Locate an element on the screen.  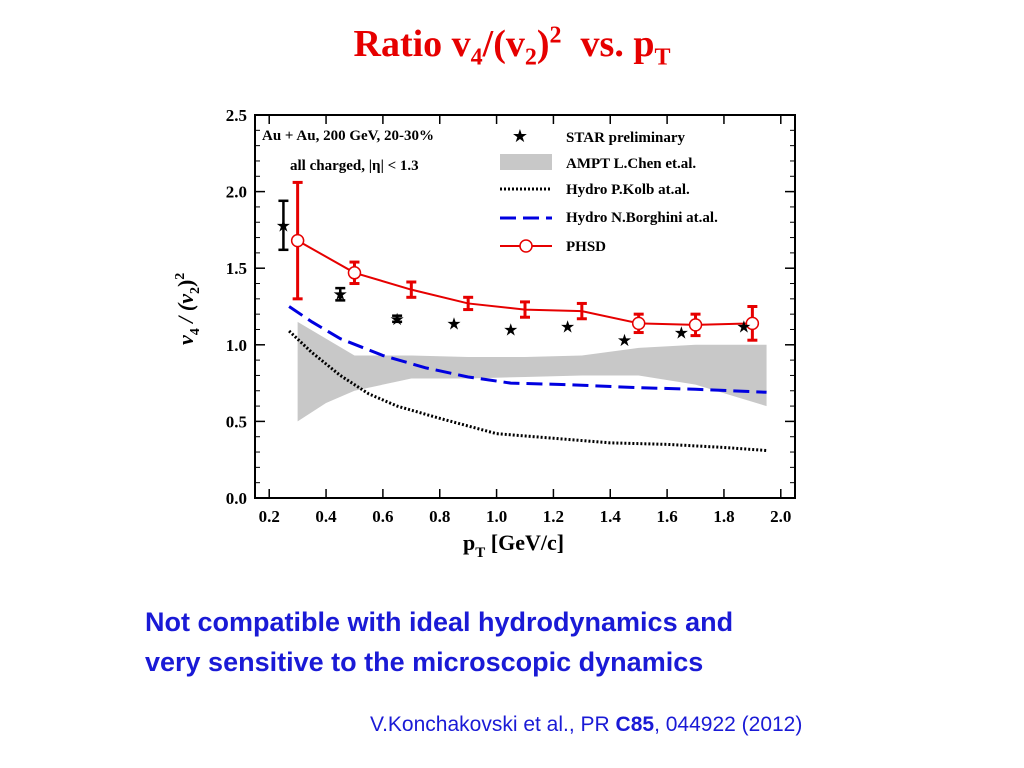
ampt-band is located at coordinates (532, 371).